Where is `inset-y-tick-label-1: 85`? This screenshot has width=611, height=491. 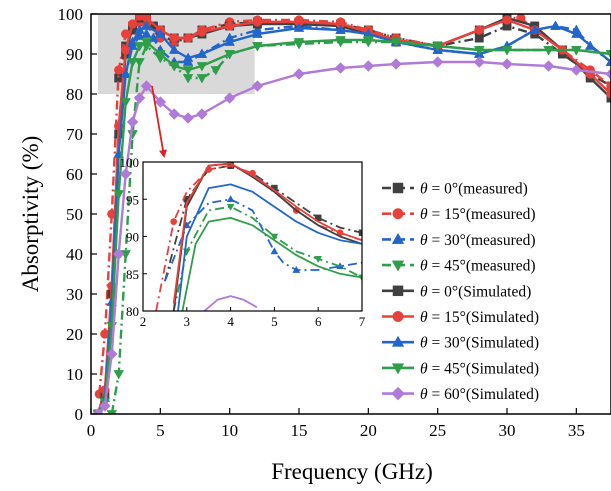
inset-y-tick-label-1: 85 is located at coordinates (132, 274).